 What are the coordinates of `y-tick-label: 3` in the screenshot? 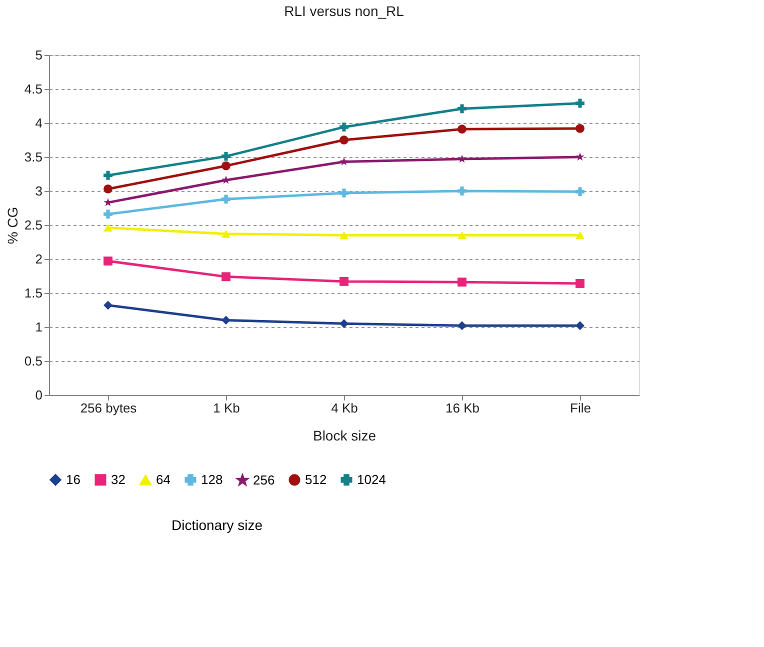 It's located at (38, 191).